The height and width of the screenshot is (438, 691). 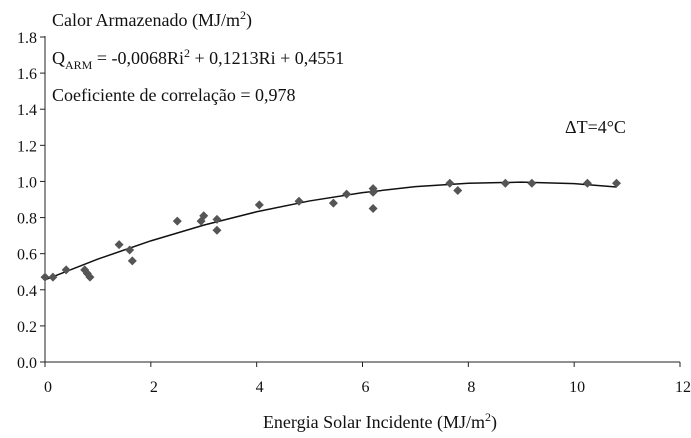 What do you see at coordinates (27, 38) in the screenshot?
I see `y-tick-label: 1.8` at bounding box center [27, 38].